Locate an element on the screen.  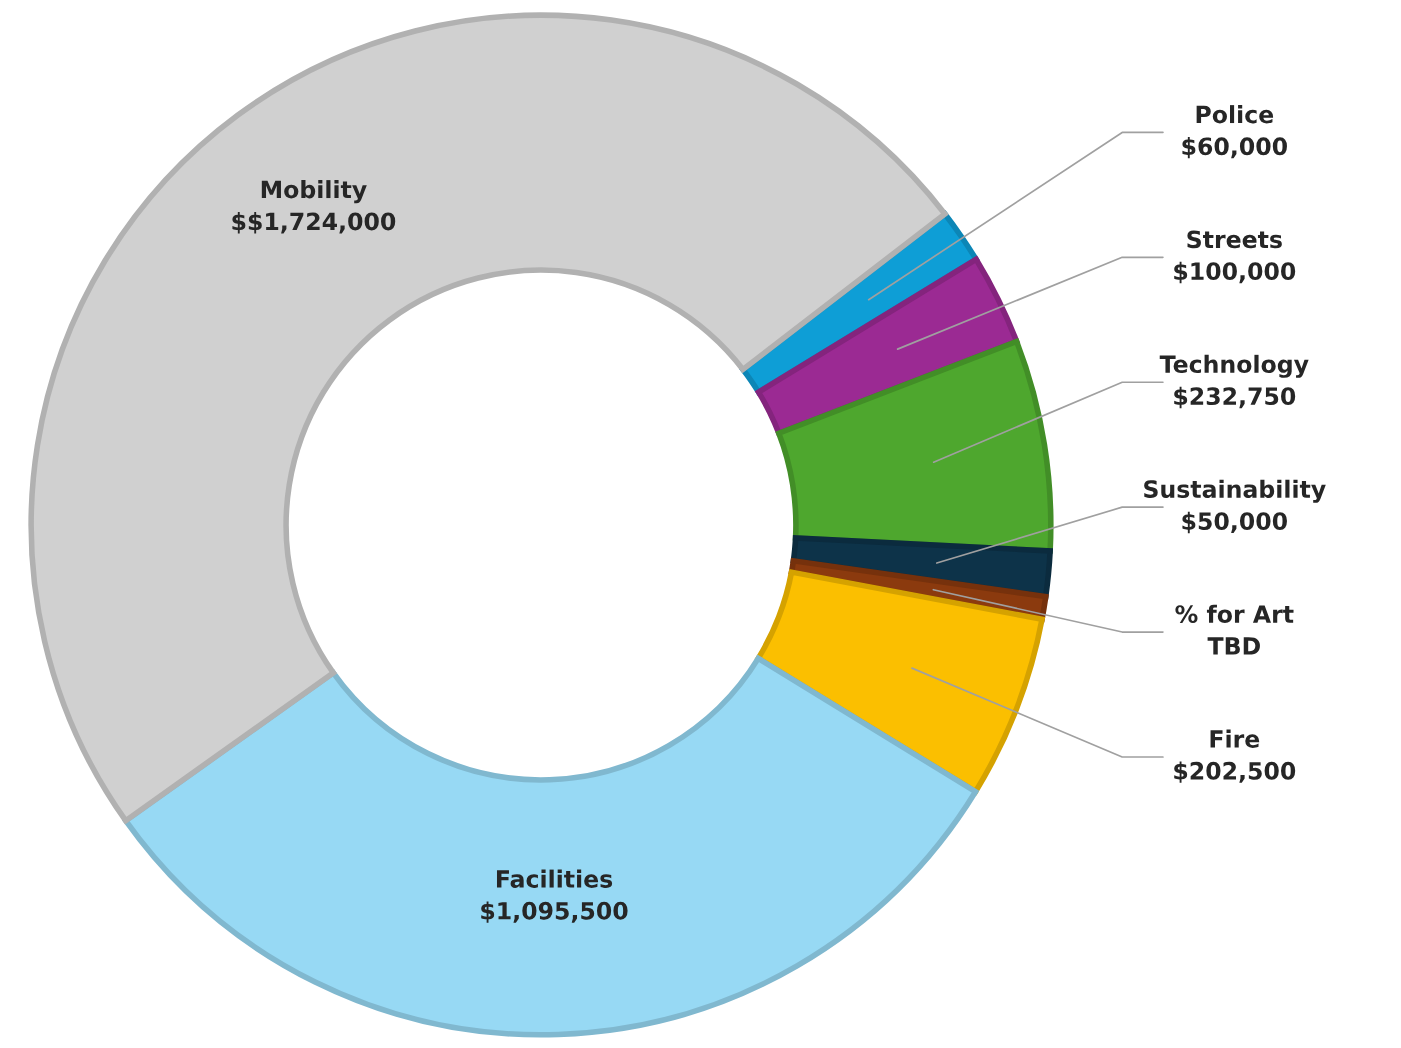
slice-label: Fire is located at coordinates (1235, 738).